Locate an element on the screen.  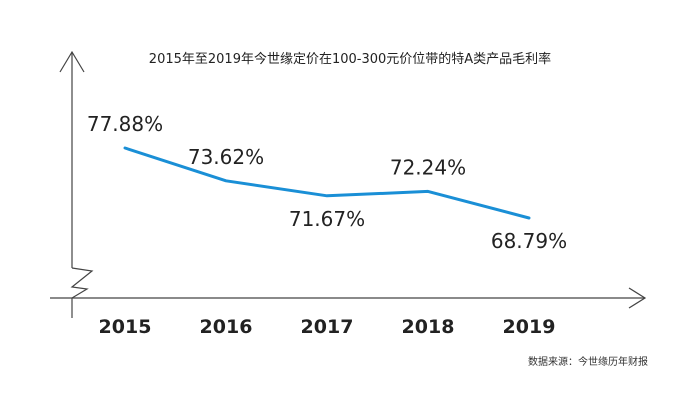
x-tick-2015: 2015 is located at coordinates (125, 327).